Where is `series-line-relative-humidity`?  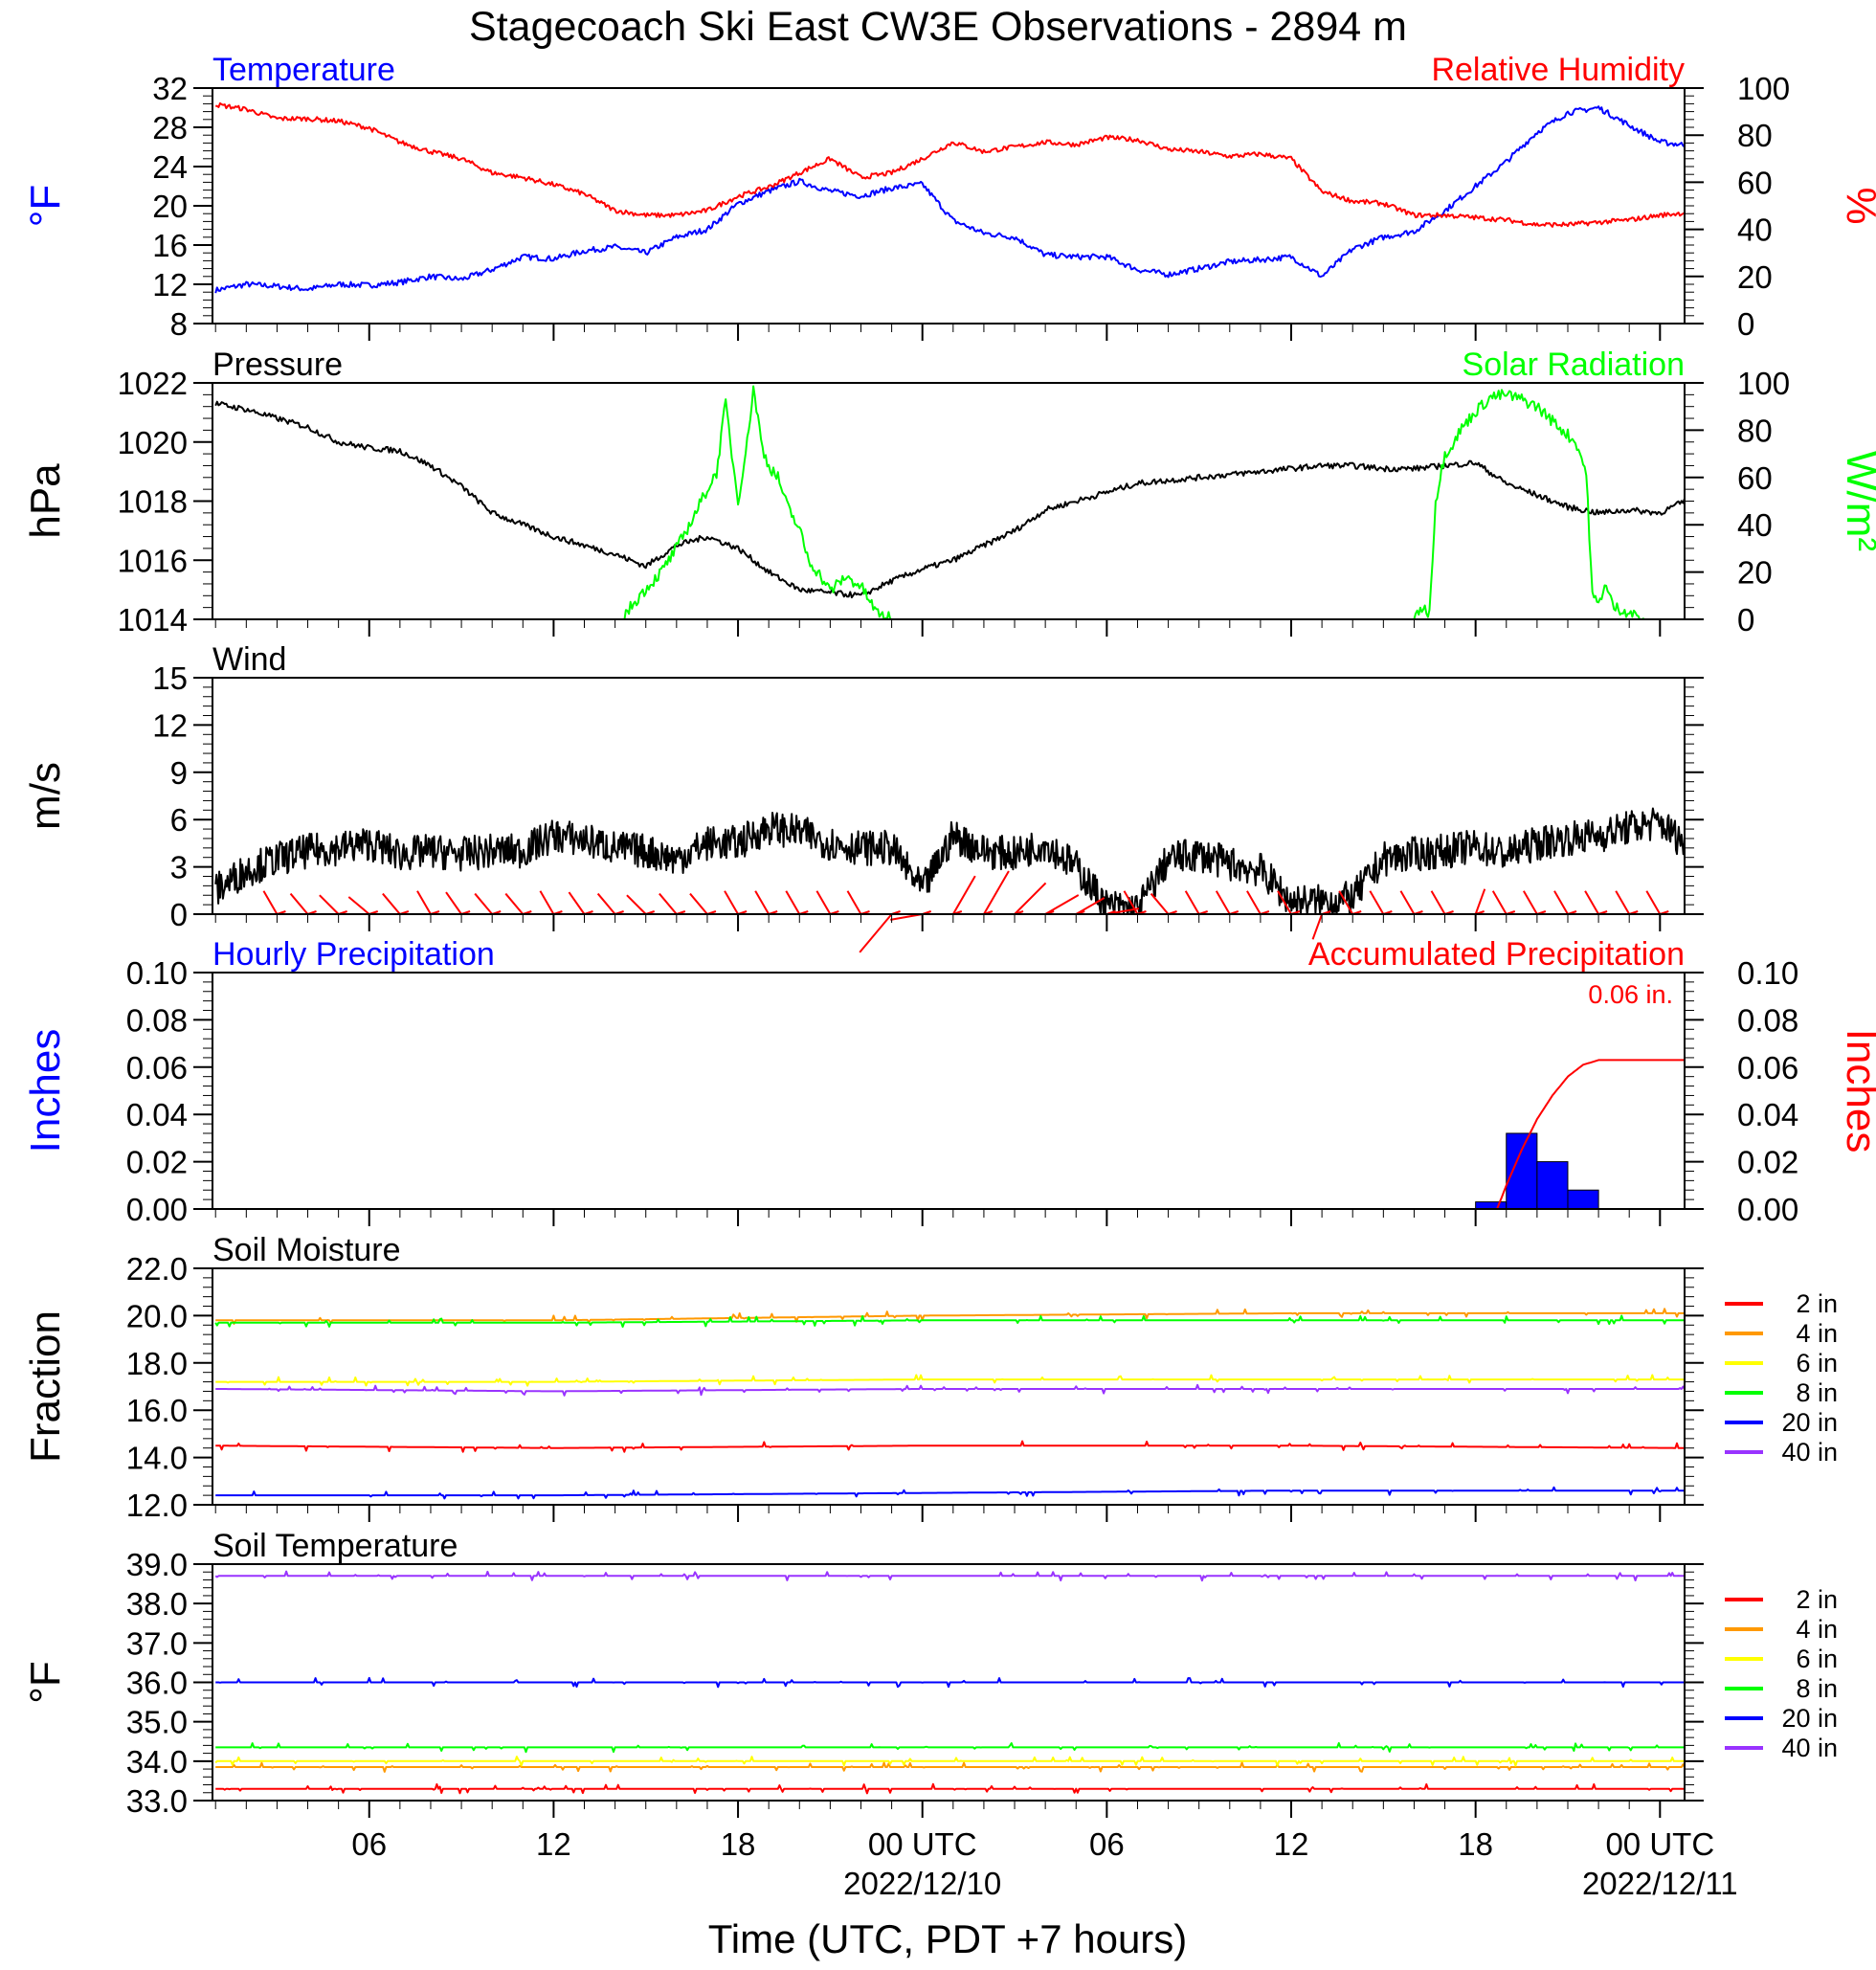 series-line-relative-humidity is located at coordinates (950, 164).